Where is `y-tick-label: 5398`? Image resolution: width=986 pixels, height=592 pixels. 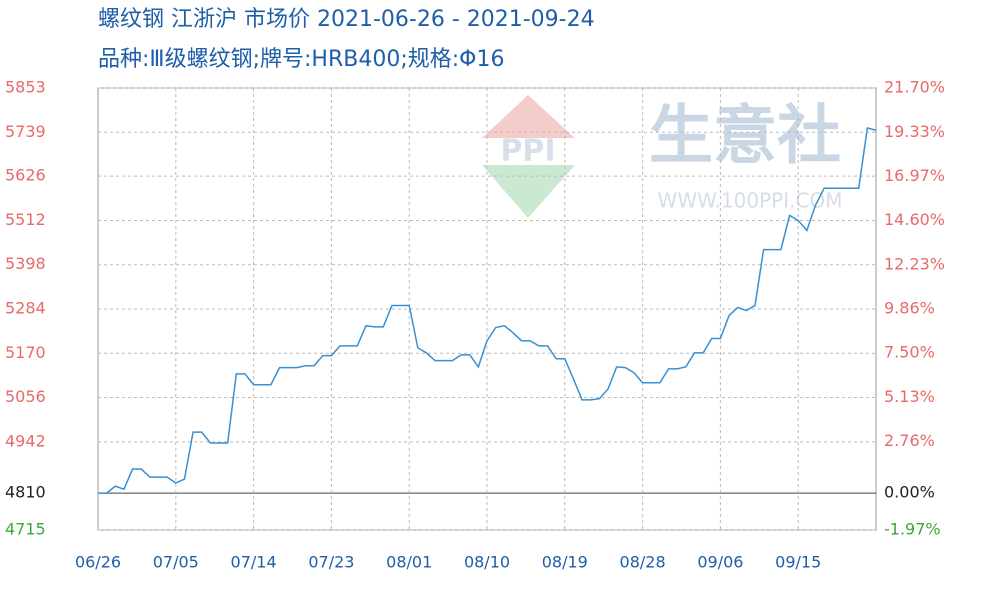
y-tick-label: 5398 is located at coordinates (25, 263).